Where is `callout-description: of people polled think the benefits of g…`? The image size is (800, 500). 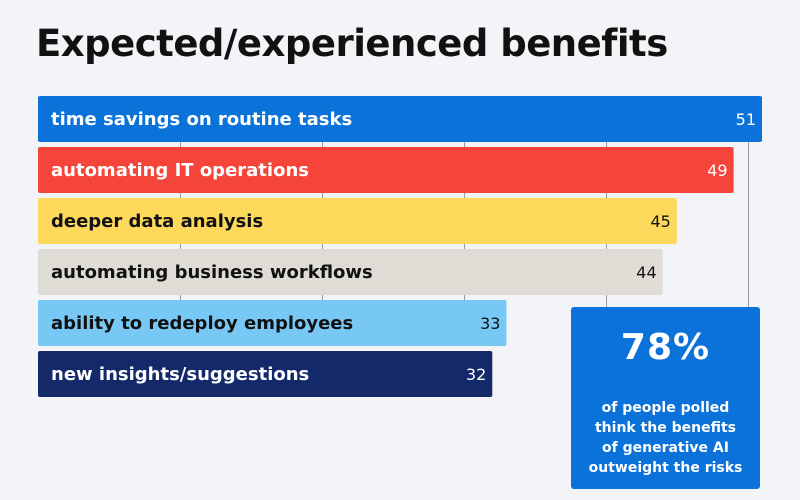
callout-description: of people polled think the benefits of g… is located at coordinates (666, 438).